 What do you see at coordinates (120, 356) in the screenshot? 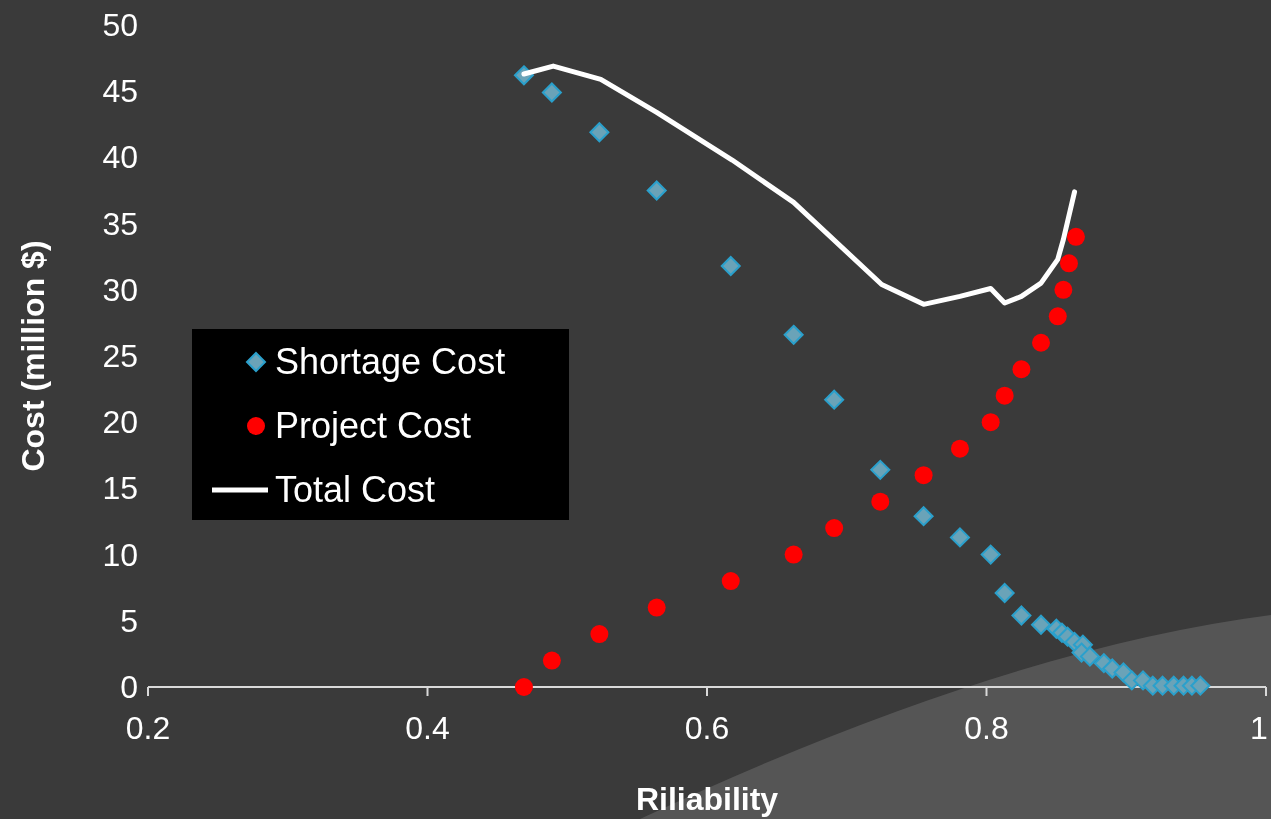
I see `y-tick-label: 25` at bounding box center [120, 356].